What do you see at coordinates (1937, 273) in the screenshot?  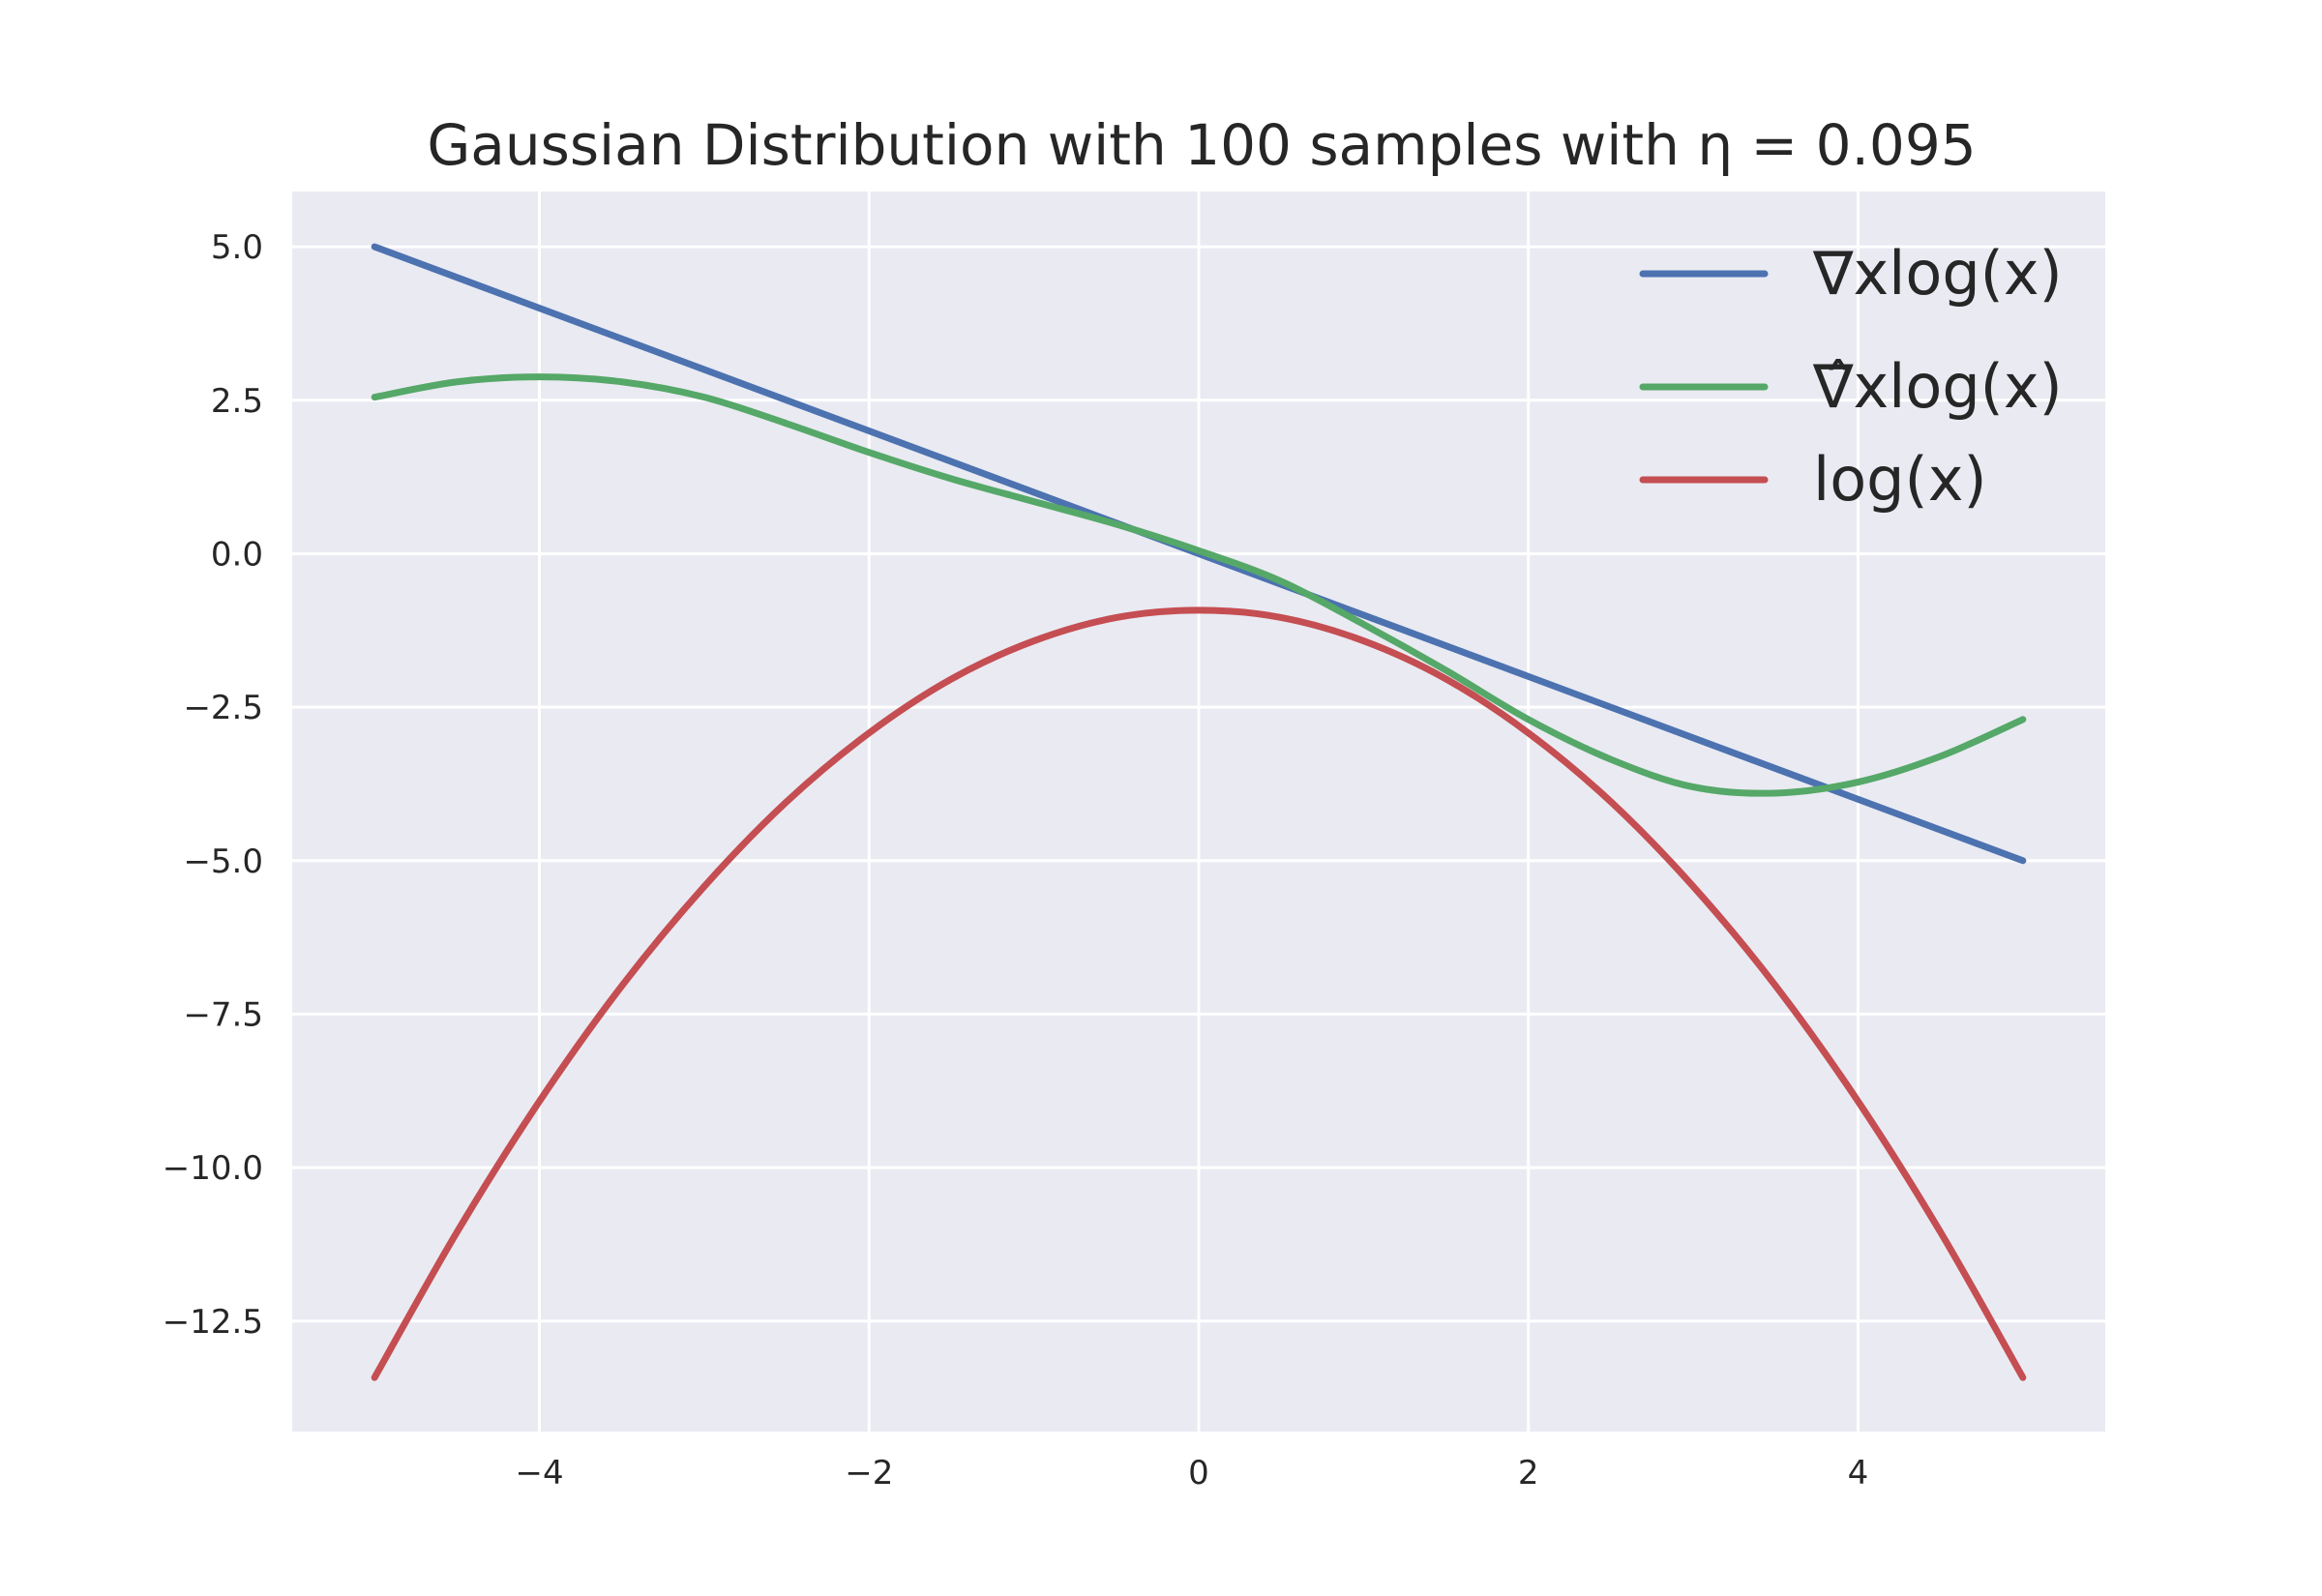 I see `legend-label-0: ∇xlog(x)` at bounding box center [1937, 273].